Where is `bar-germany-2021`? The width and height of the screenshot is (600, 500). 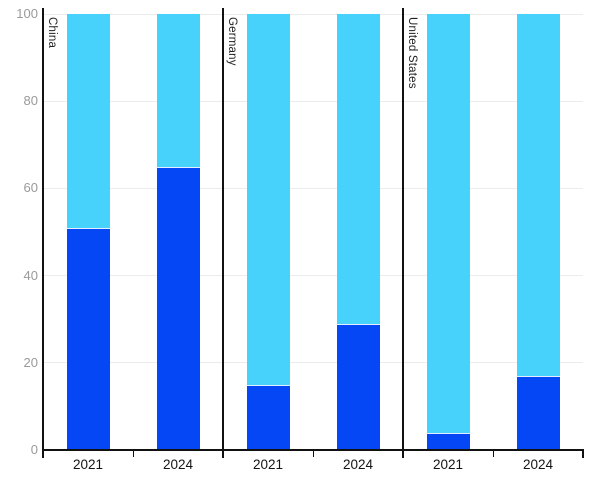 bar-germany-2021 is located at coordinates (268, 232).